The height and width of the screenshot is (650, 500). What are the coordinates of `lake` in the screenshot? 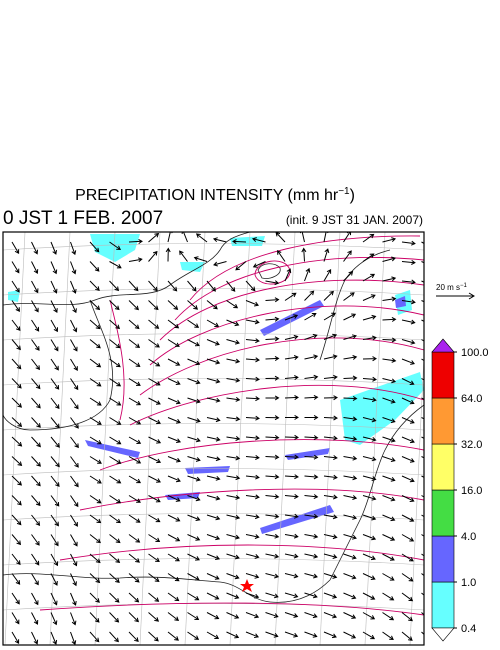 It's located at (269, 271).